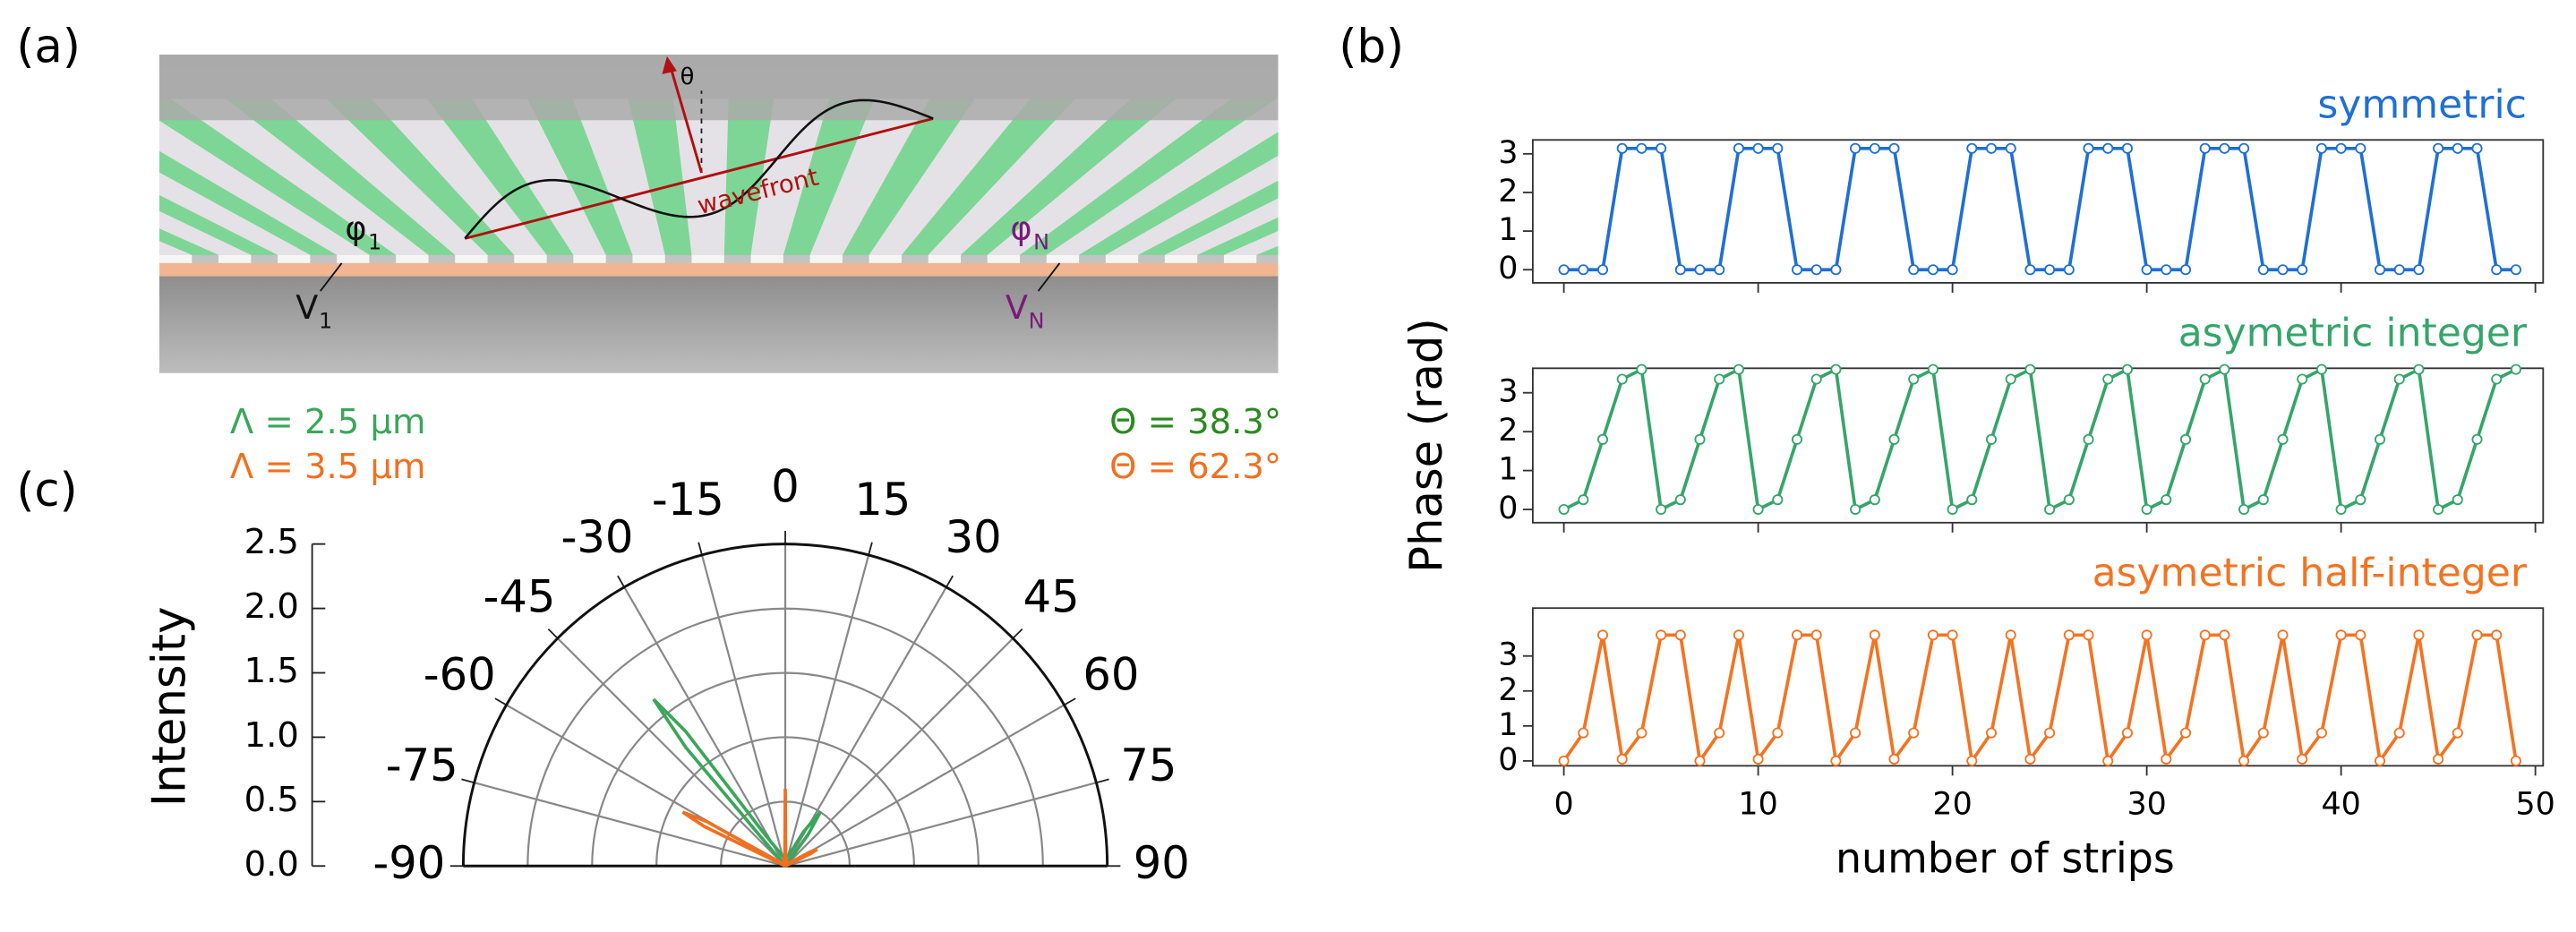 The width and height of the screenshot is (2576, 932). Describe the element at coordinates (882, 500) in the screenshot. I see `theta-tick-label: 15` at that location.